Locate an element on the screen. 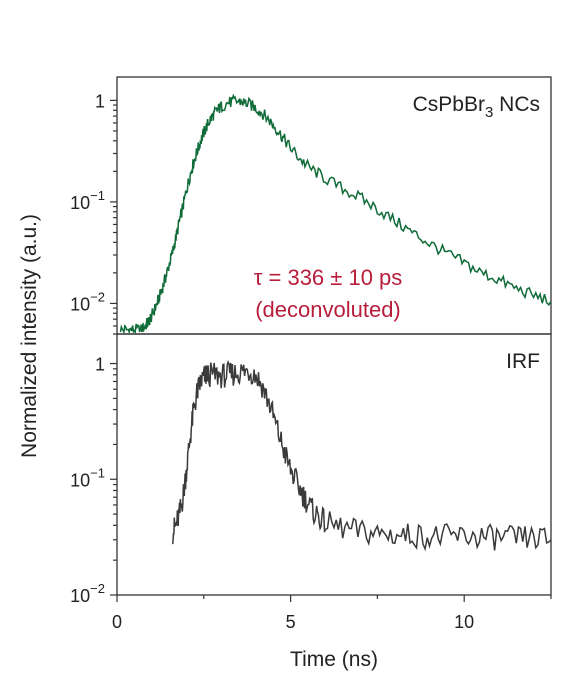 Image resolution: width=567 pixels, height=678 pixels. top-panel-label: CsPbBr3 NCs is located at coordinates (476, 107).